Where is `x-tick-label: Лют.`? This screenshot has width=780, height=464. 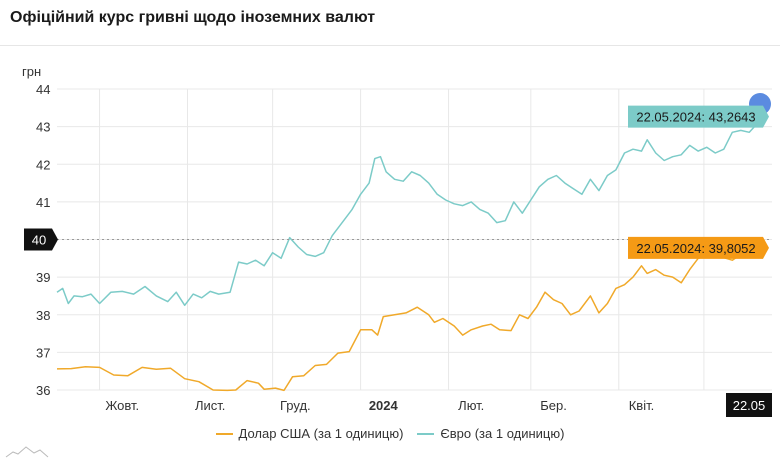
x-tick-label: Лют. is located at coordinates (471, 405).